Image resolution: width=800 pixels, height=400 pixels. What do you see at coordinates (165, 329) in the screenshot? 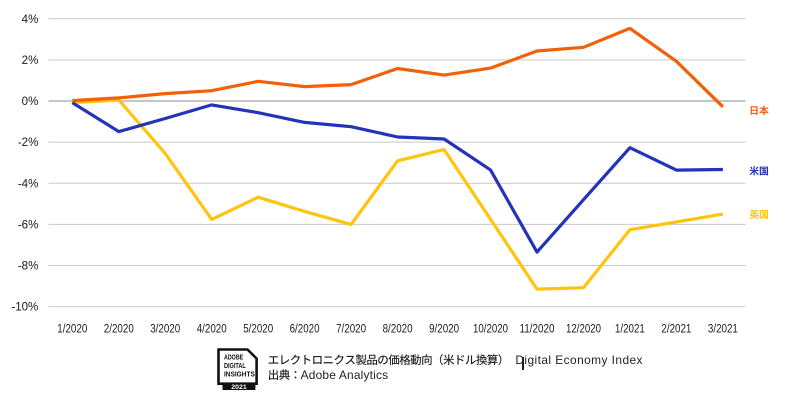
I see `svg-text: 3/2020` at bounding box center [165, 329].